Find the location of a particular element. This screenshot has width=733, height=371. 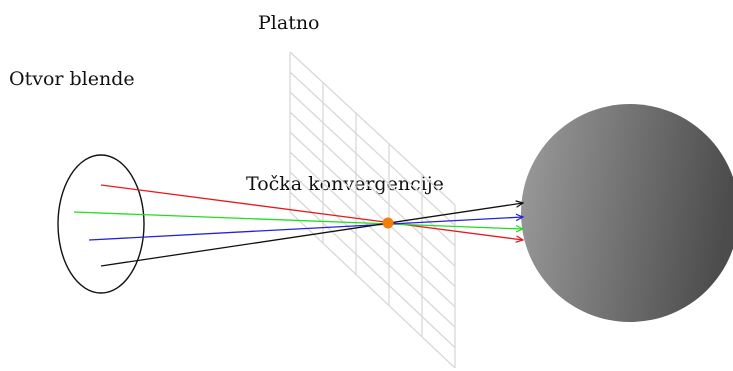

ray-red is located at coordinates (311, 212).